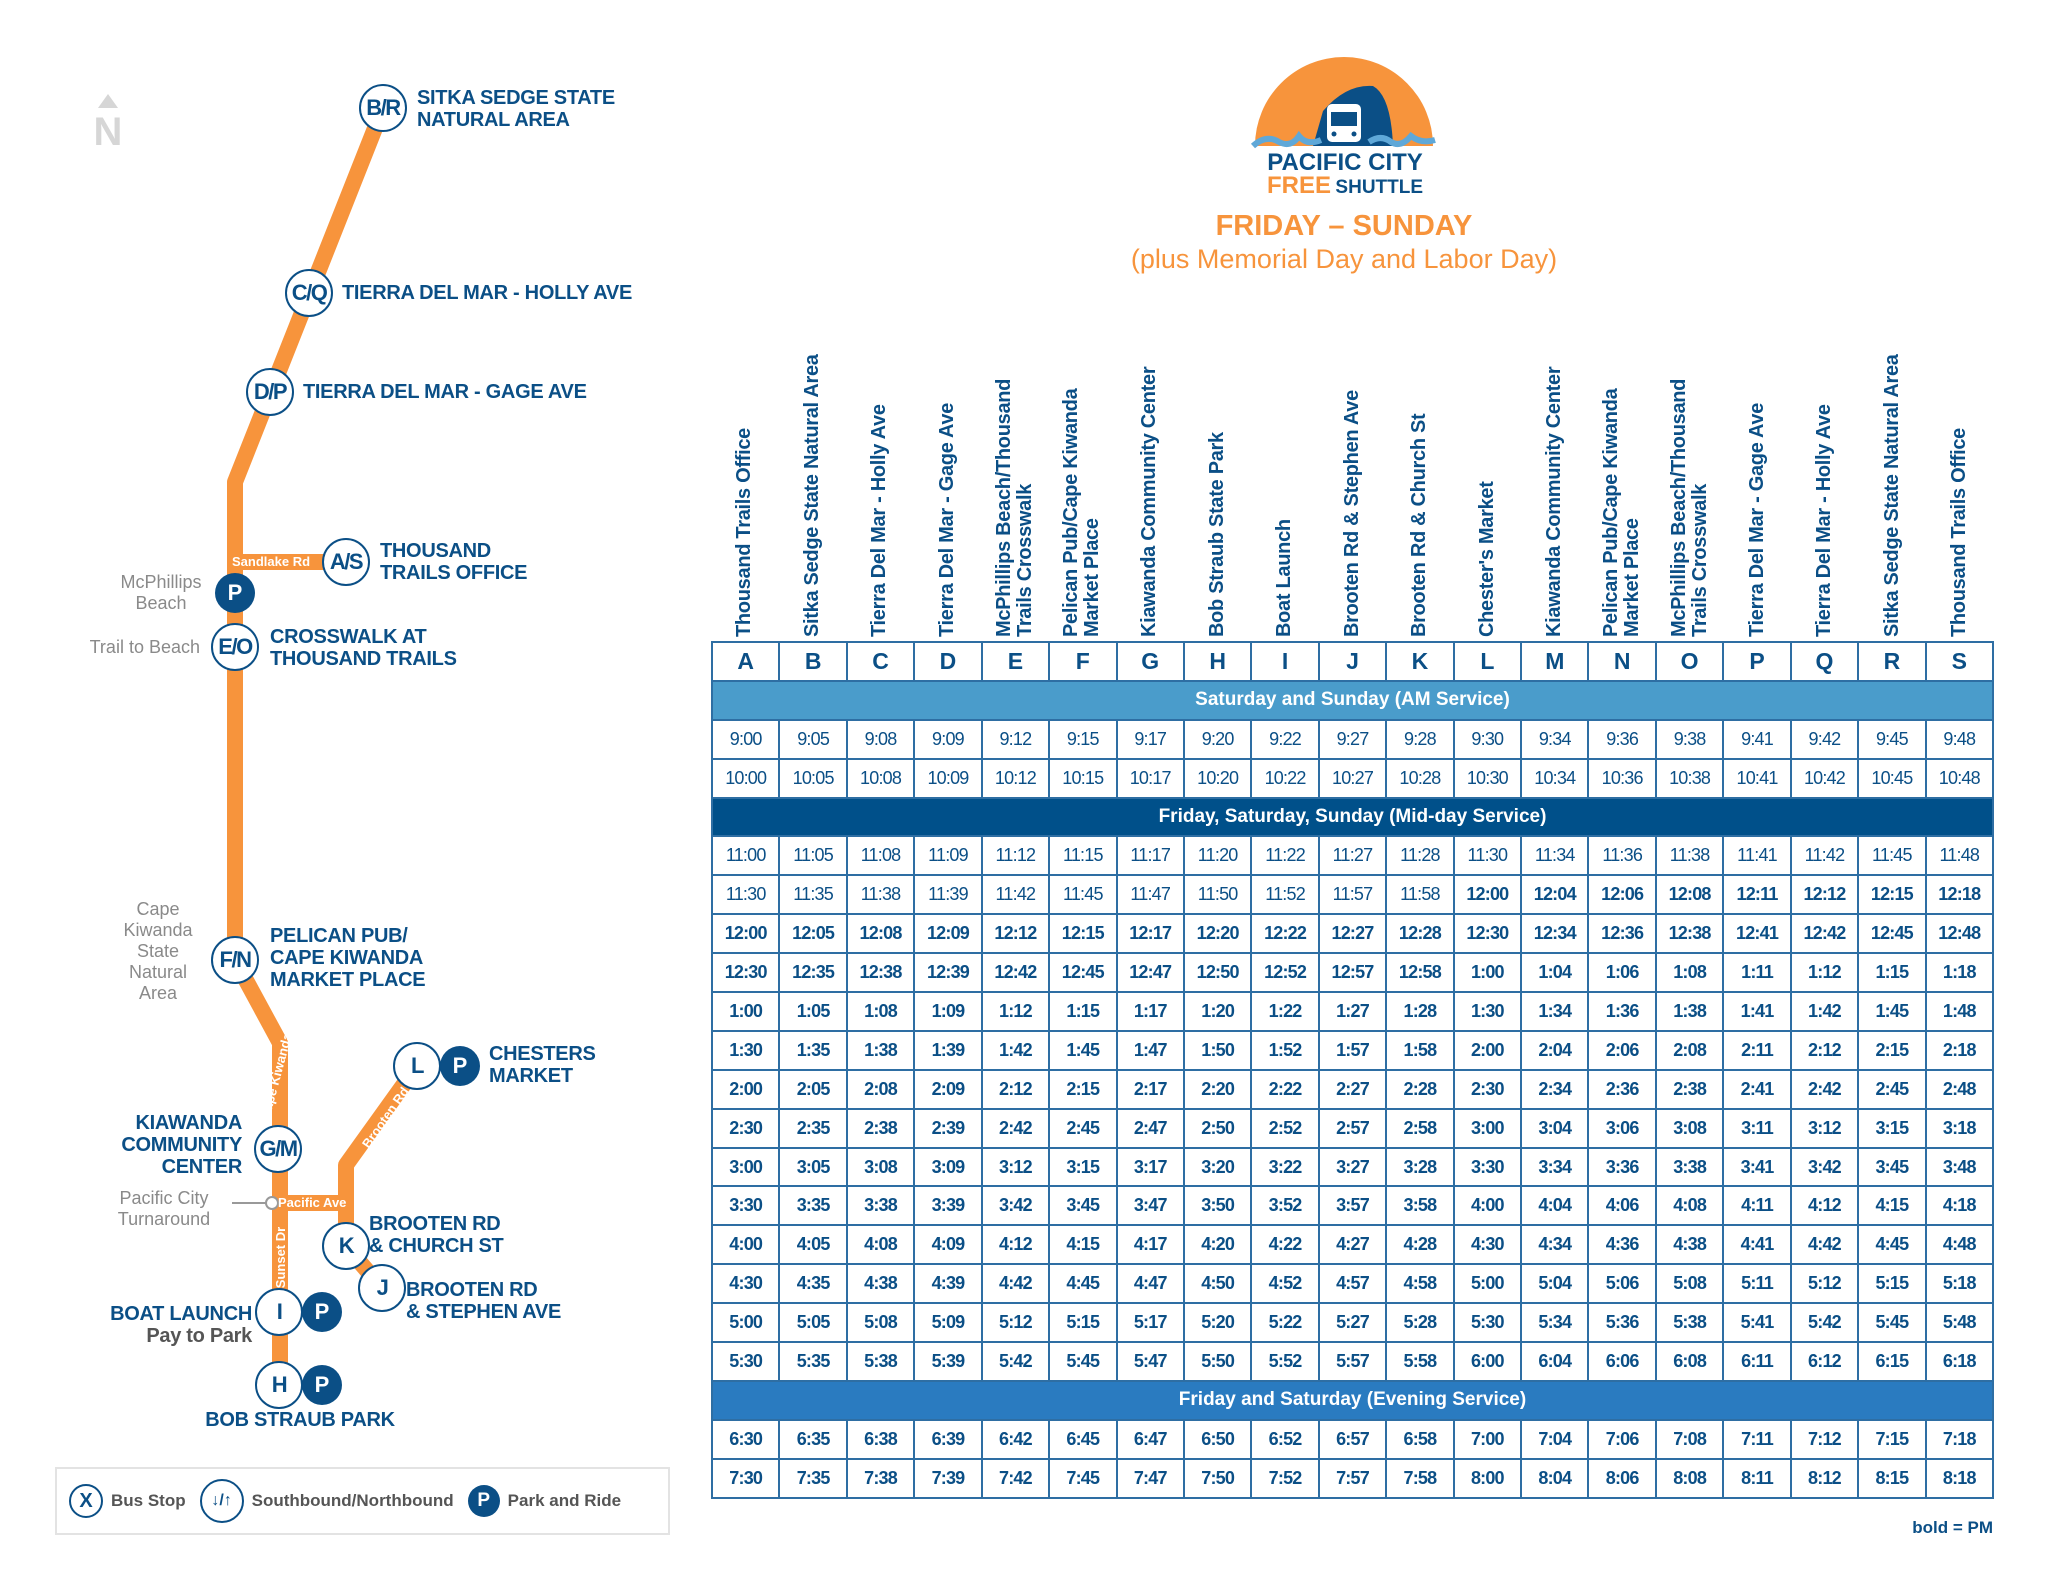 This screenshot has width=2048, height=1583. Describe the element at coordinates (1421, 1440) in the screenshot. I see `time-cell: 6:58` at that location.